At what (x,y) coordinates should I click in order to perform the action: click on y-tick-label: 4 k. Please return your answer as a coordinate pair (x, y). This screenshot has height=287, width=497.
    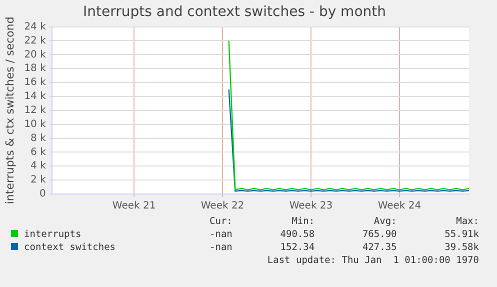
    Looking at the image, I should click on (38, 166).